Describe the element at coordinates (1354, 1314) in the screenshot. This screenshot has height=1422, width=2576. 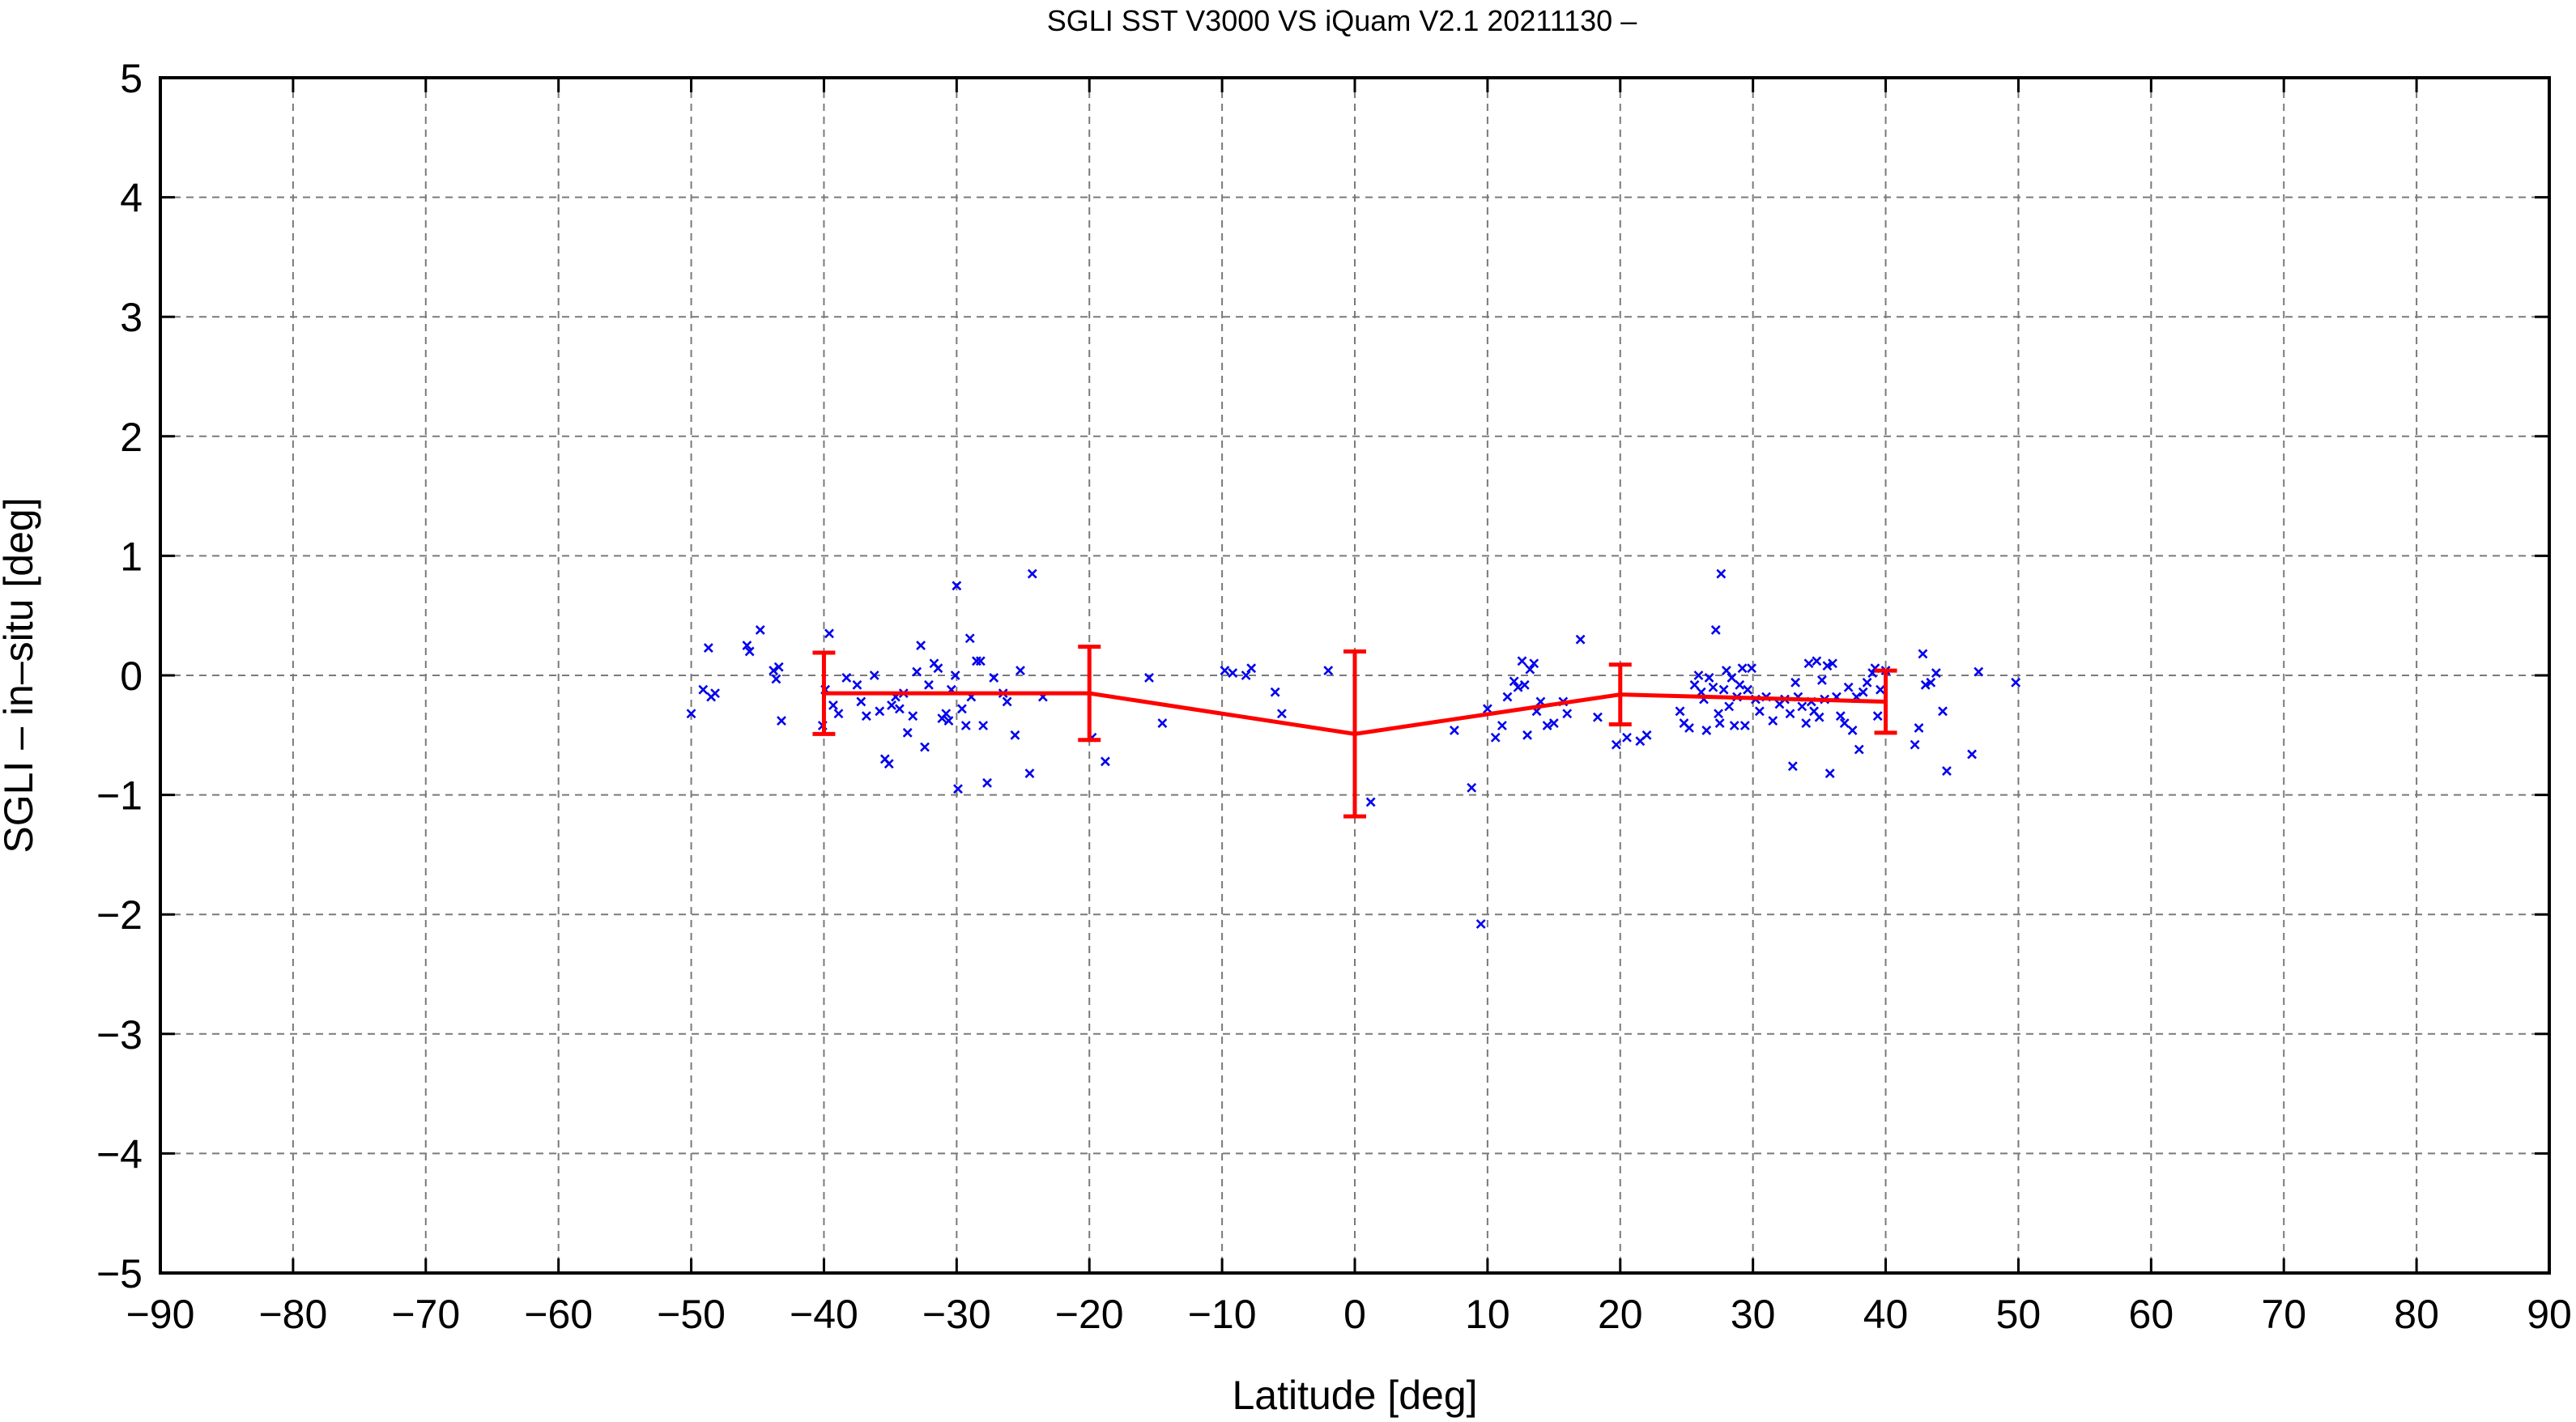
I see `x-tick-label: 0` at that location.